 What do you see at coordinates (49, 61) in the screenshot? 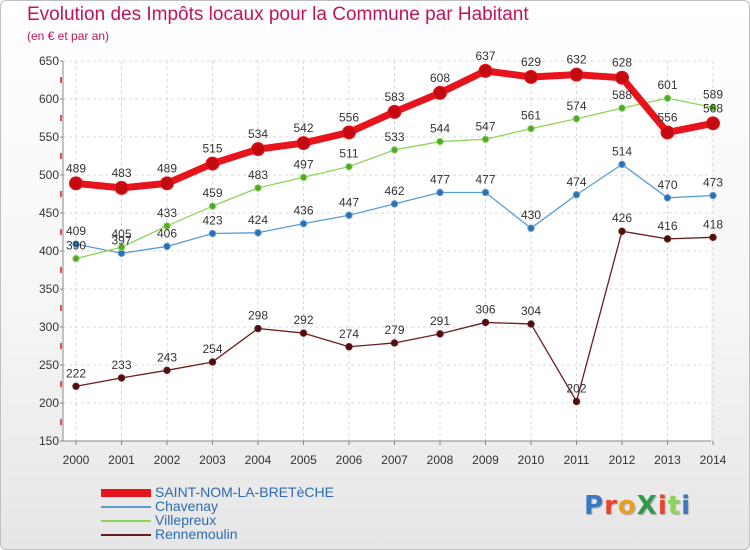
I see `y-tick-label: 650` at bounding box center [49, 61].